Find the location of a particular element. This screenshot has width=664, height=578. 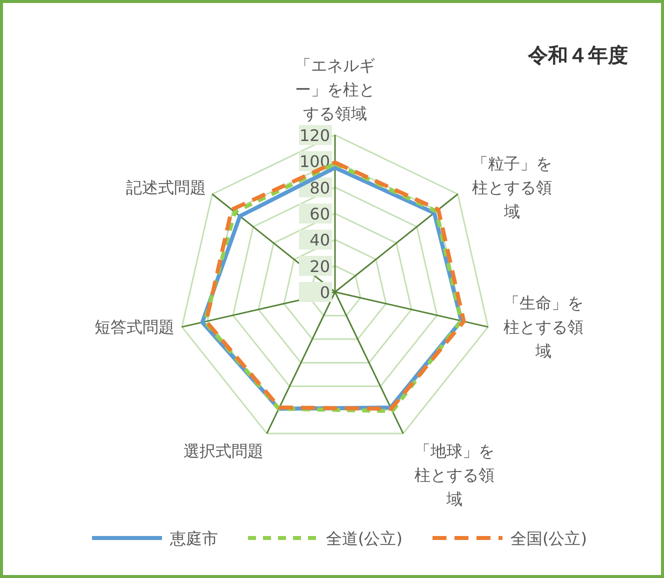

legend-label: 全国(公立) is located at coordinates (548, 538).